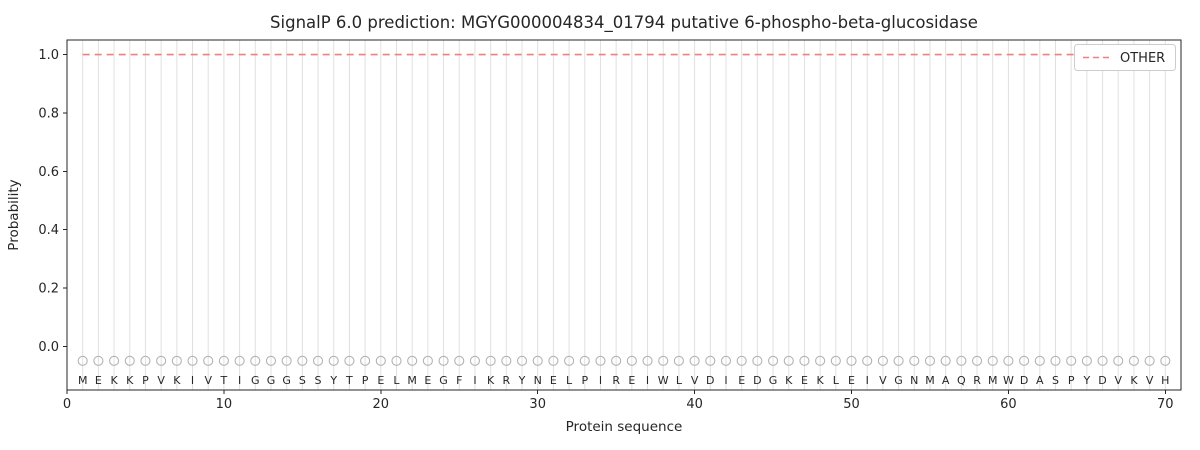 The height and width of the screenshot is (450, 1200). Describe the element at coordinates (381, 404) in the screenshot. I see `x-tick-label: 20` at that location.